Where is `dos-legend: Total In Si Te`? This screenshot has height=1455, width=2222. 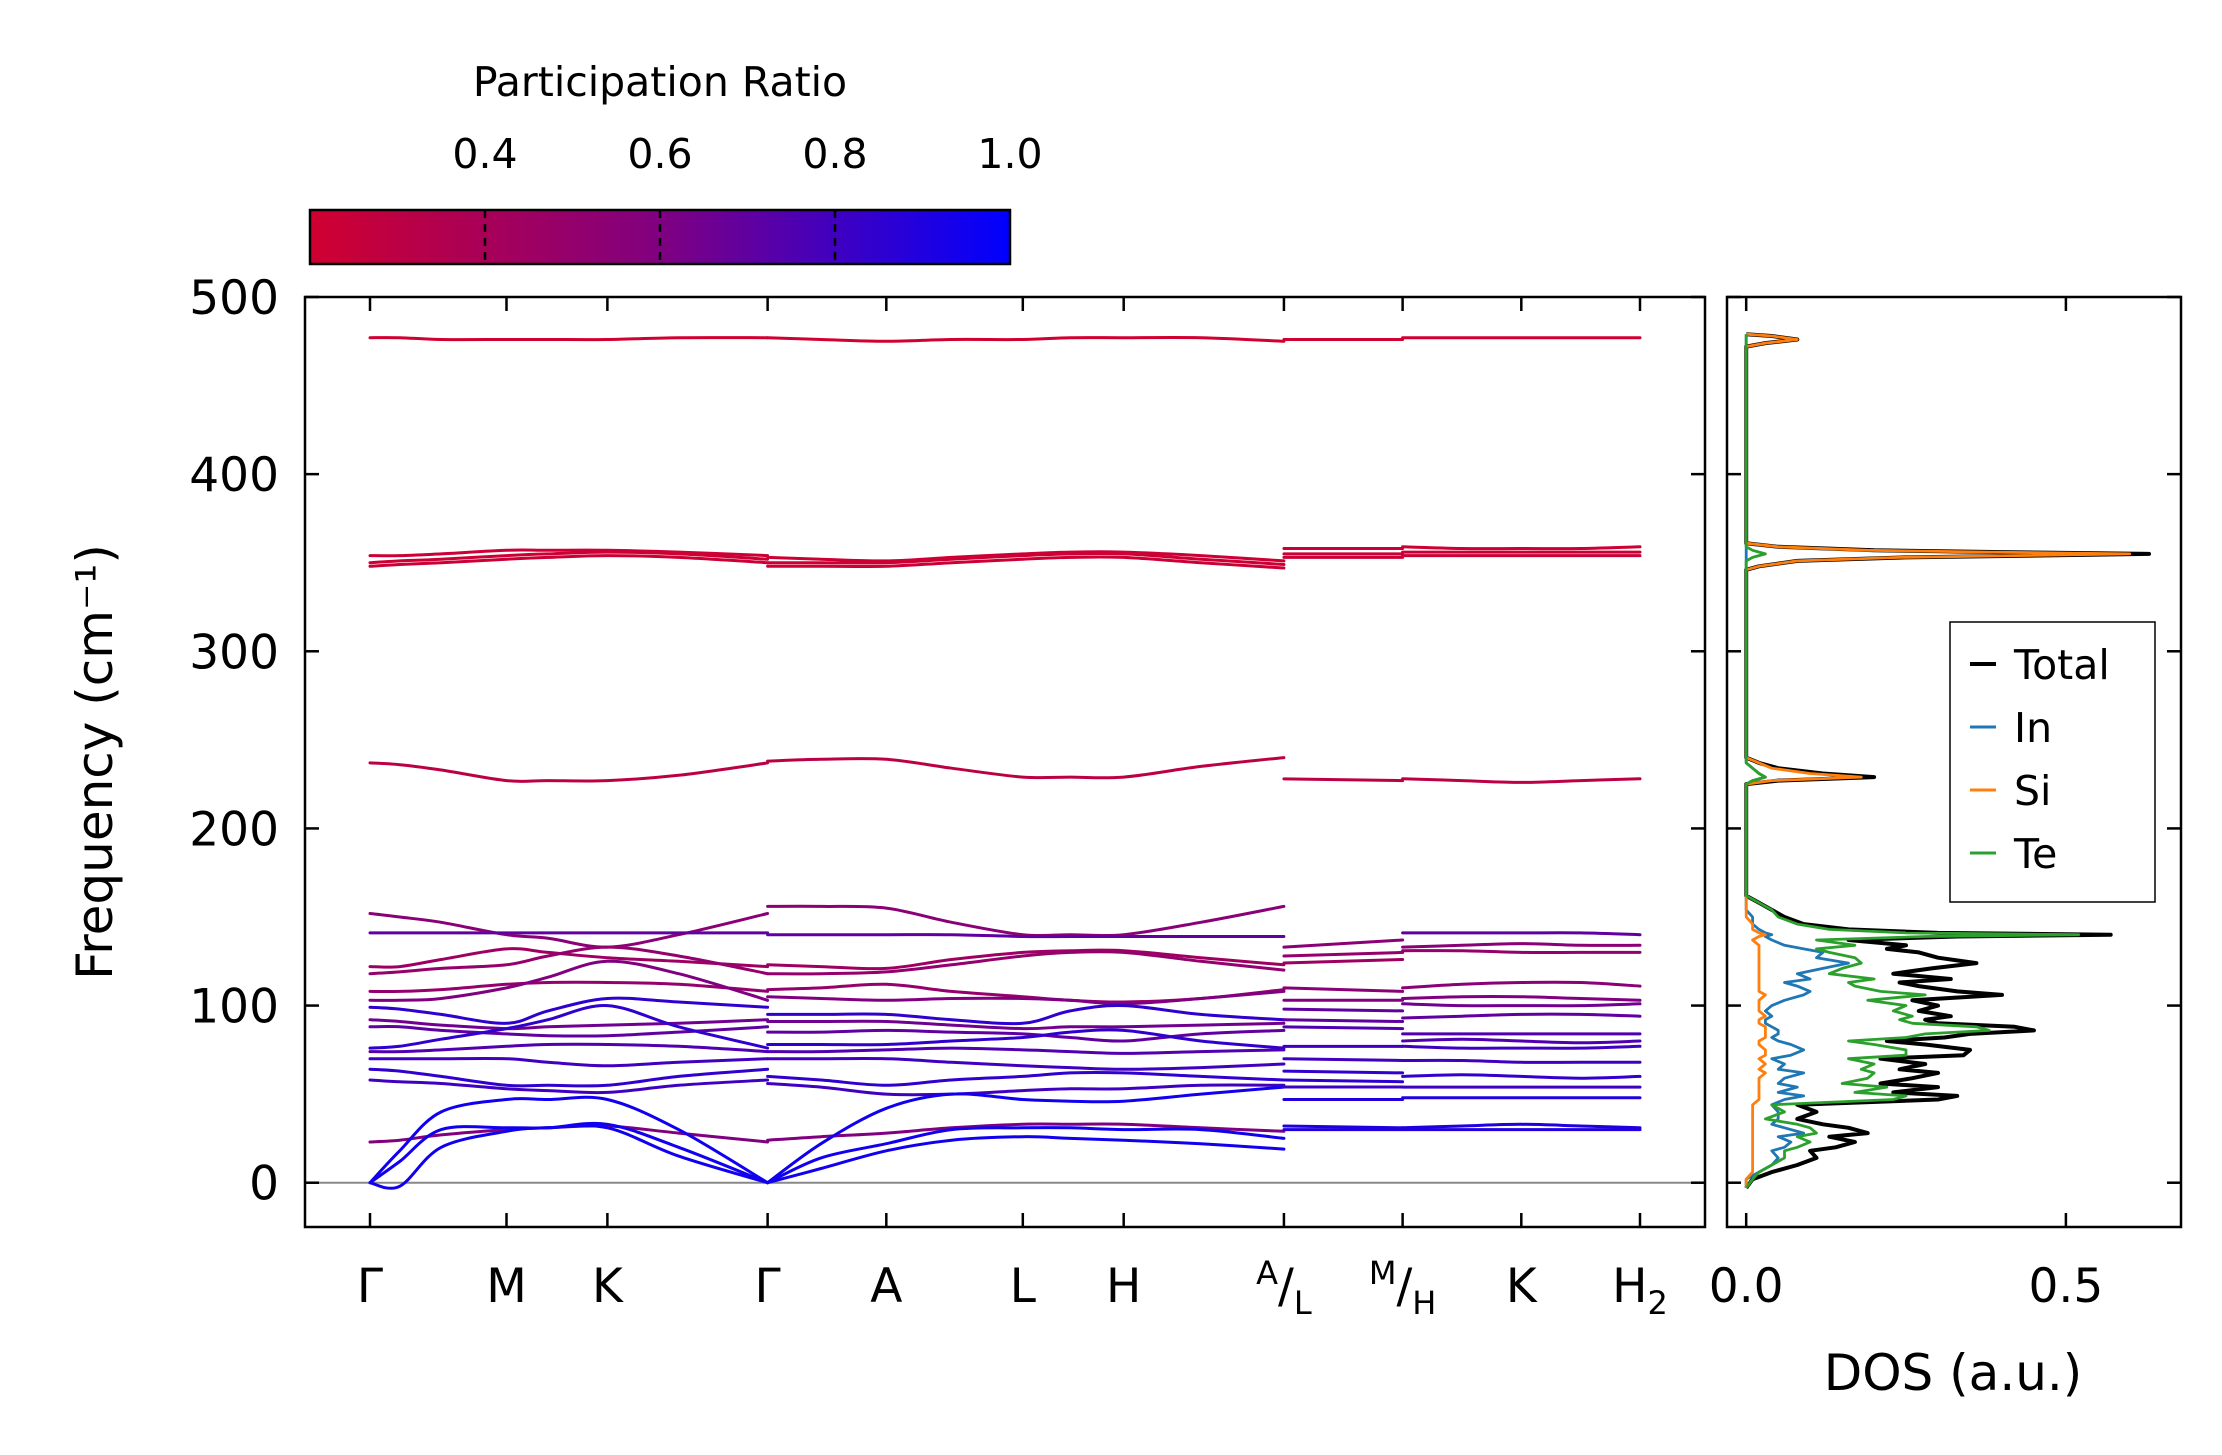
dos-legend: Total In Si Te is located at coordinates (2052, 762).